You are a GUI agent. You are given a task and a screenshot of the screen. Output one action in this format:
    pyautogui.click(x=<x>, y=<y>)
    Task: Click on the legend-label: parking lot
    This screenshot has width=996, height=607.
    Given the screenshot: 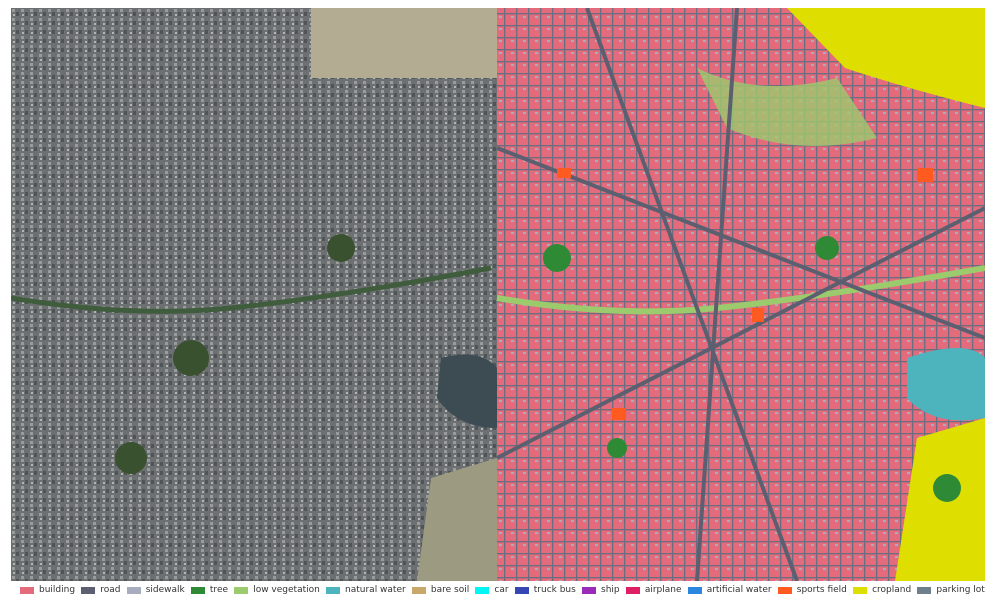 What is the action you would take?
    pyautogui.click(x=960, y=590)
    